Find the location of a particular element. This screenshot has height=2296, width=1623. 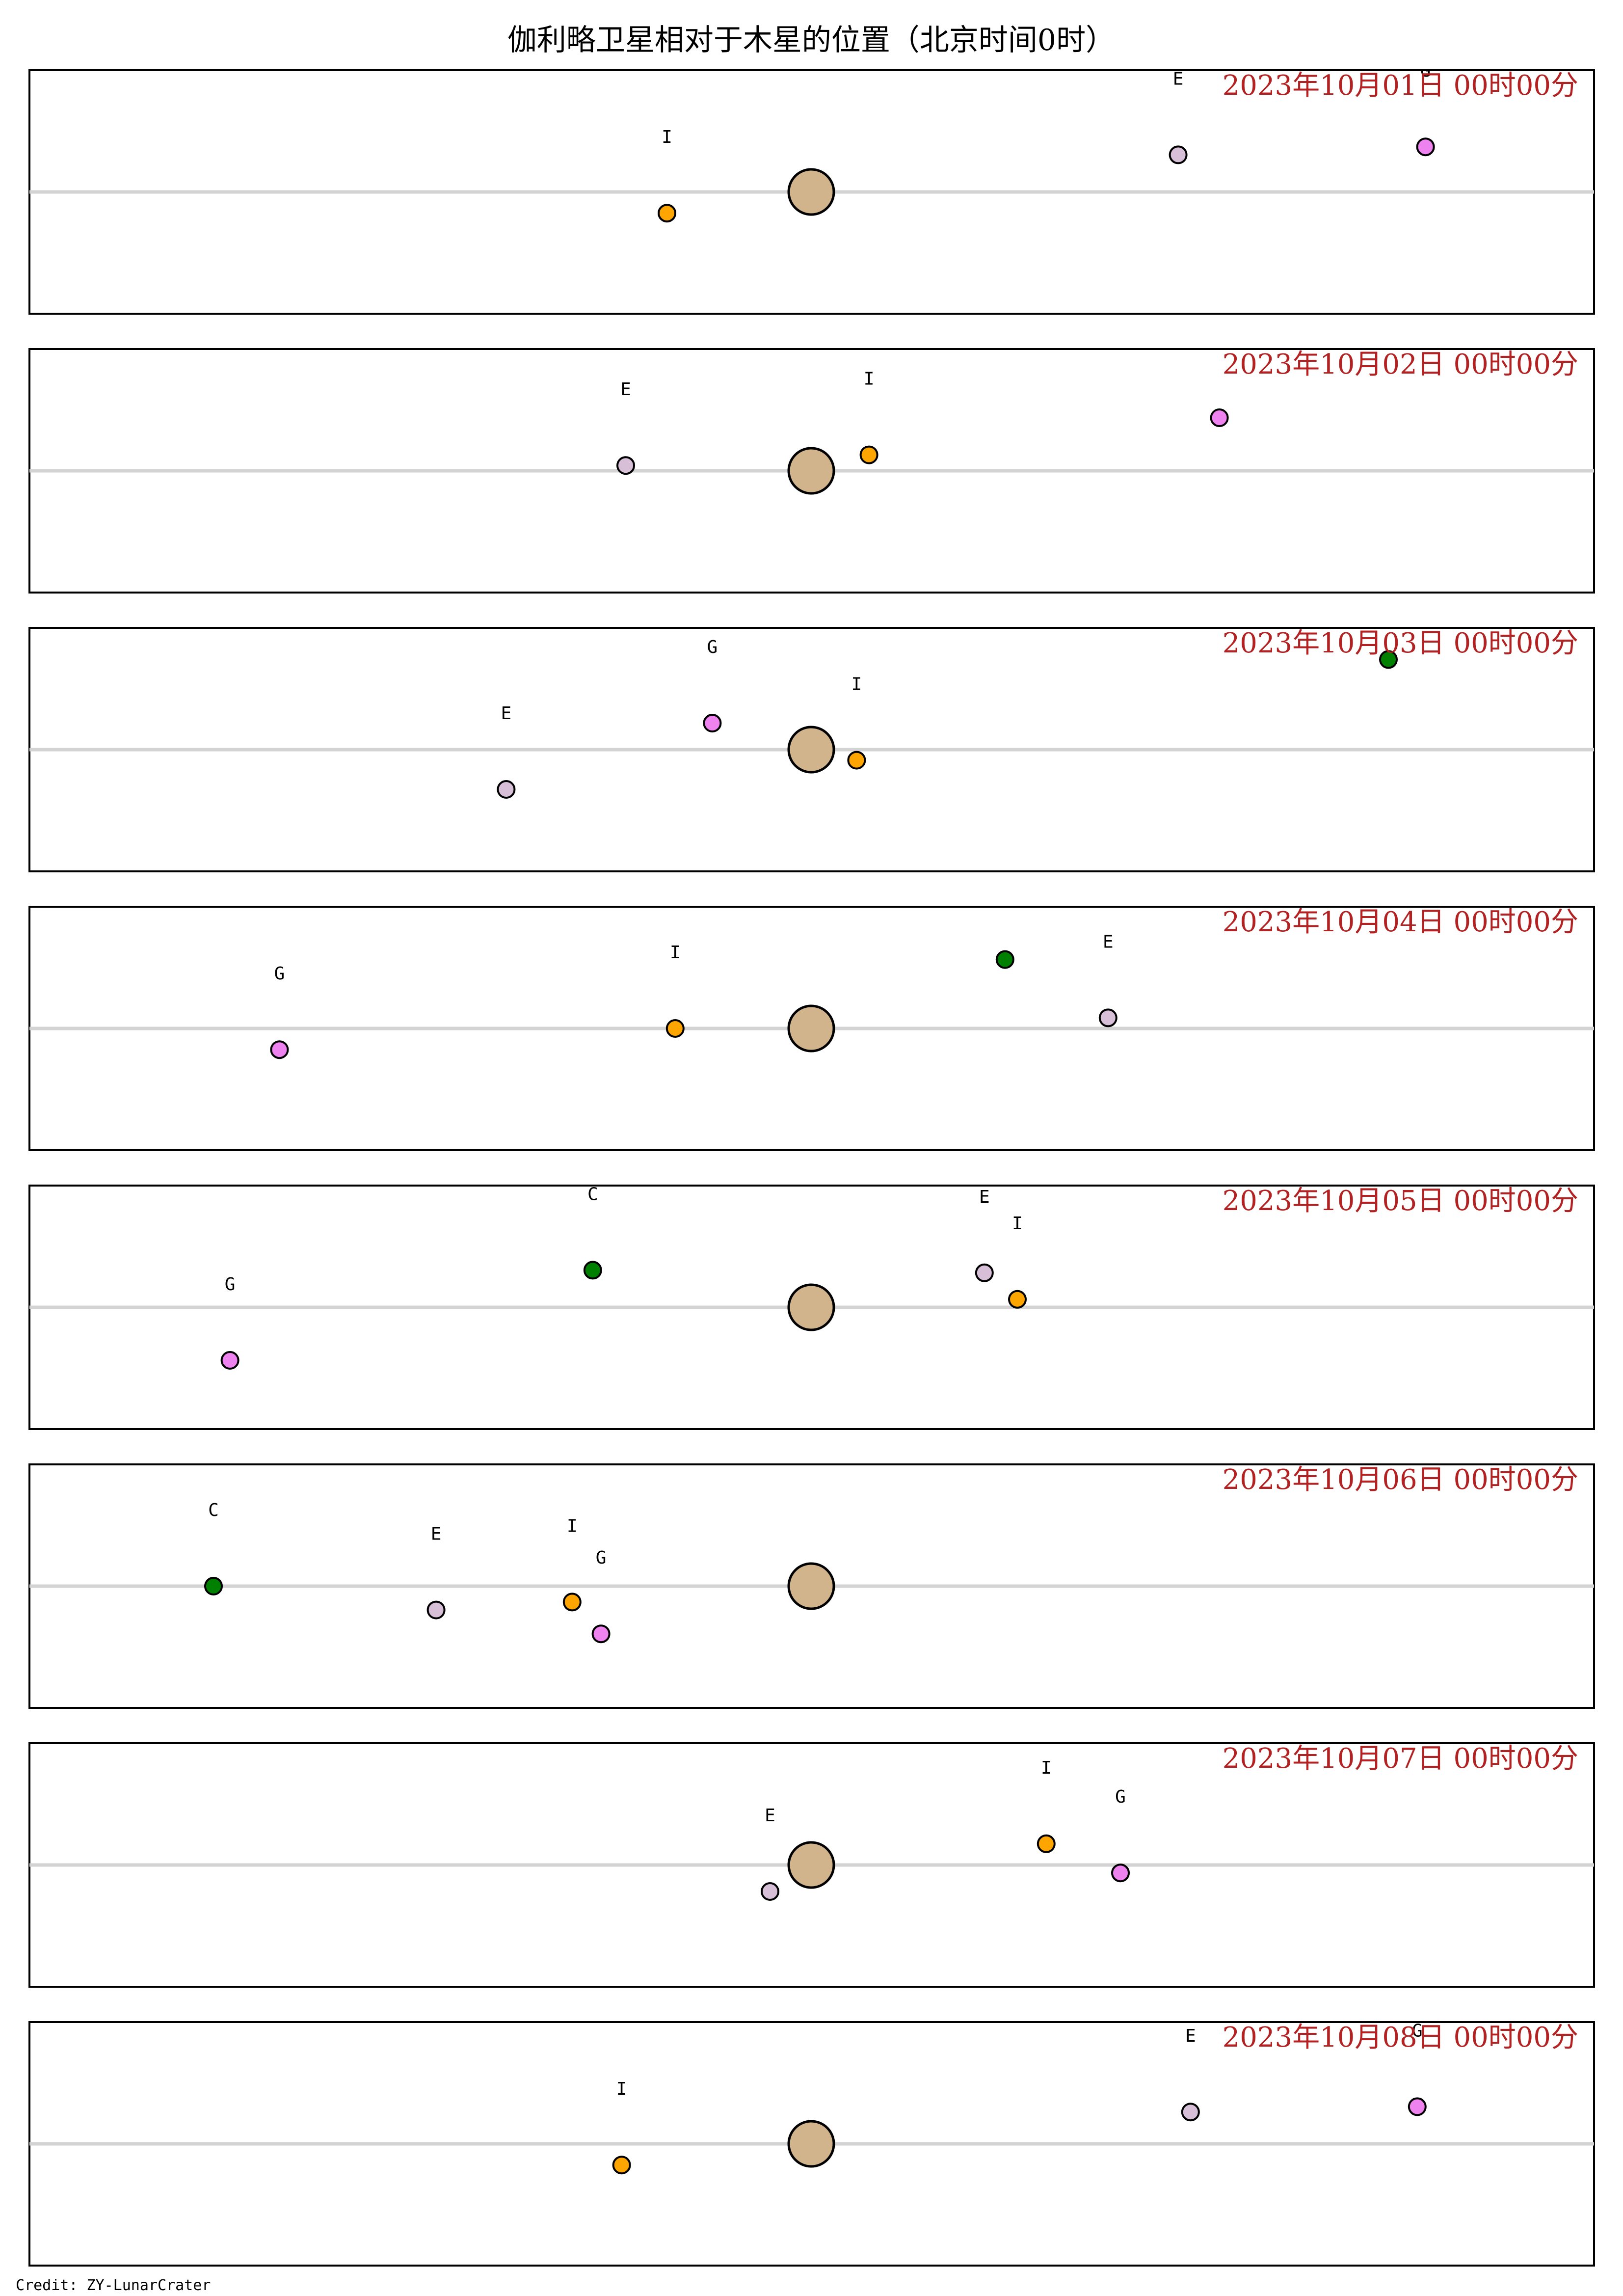

panel: I E G C 2023年10月06日 00时00分 is located at coordinates (811, 1586).